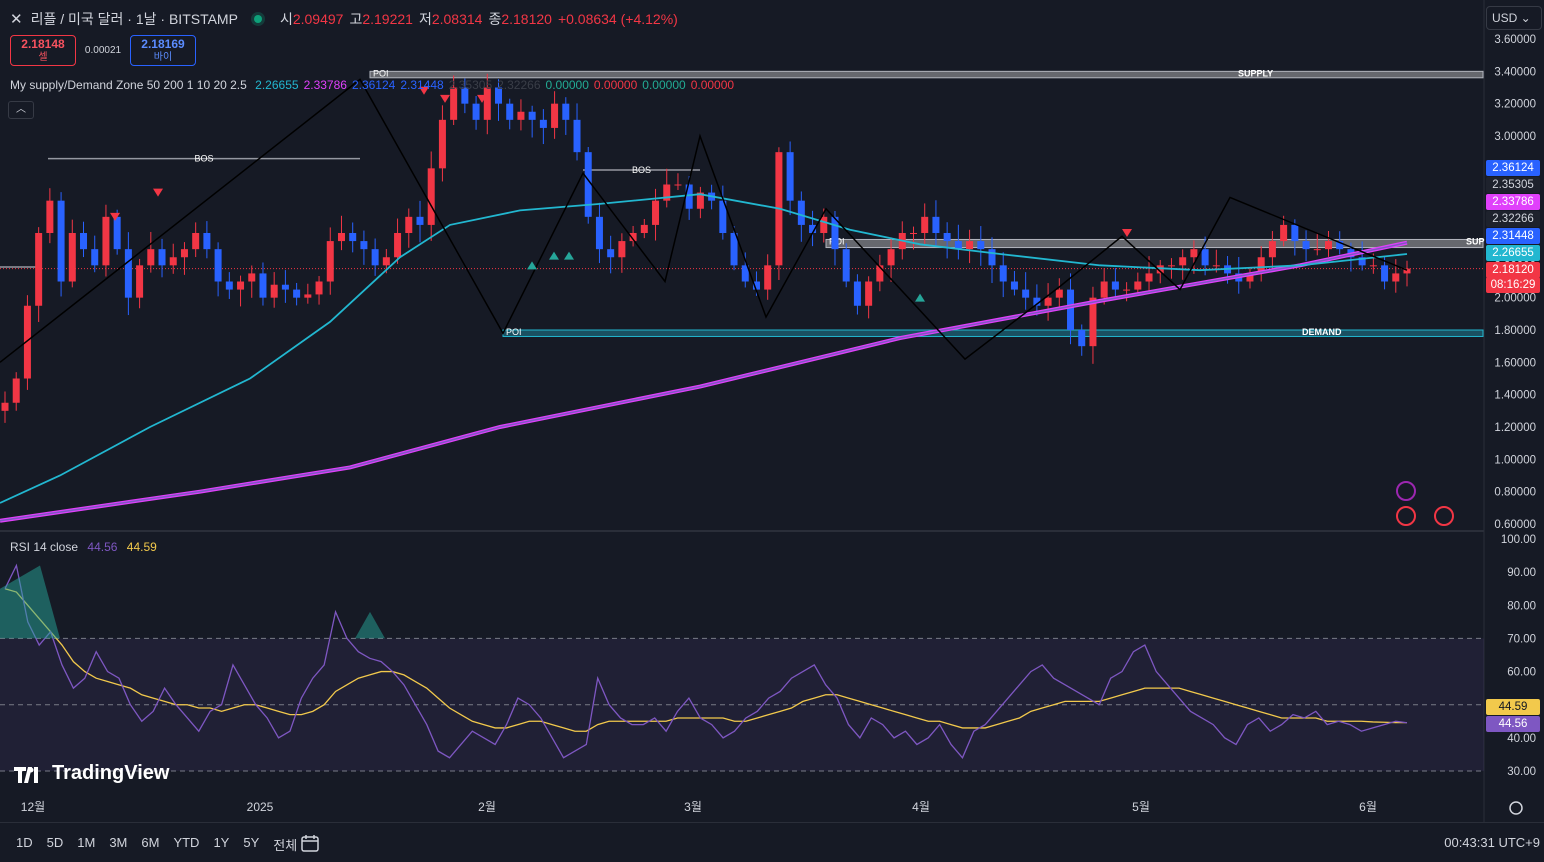 This screenshot has height=862, width=1544. What do you see at coordinates (370, 625) in the screenshot?
I see `rsi-overbought-fill` at bounding box center [370, 625].